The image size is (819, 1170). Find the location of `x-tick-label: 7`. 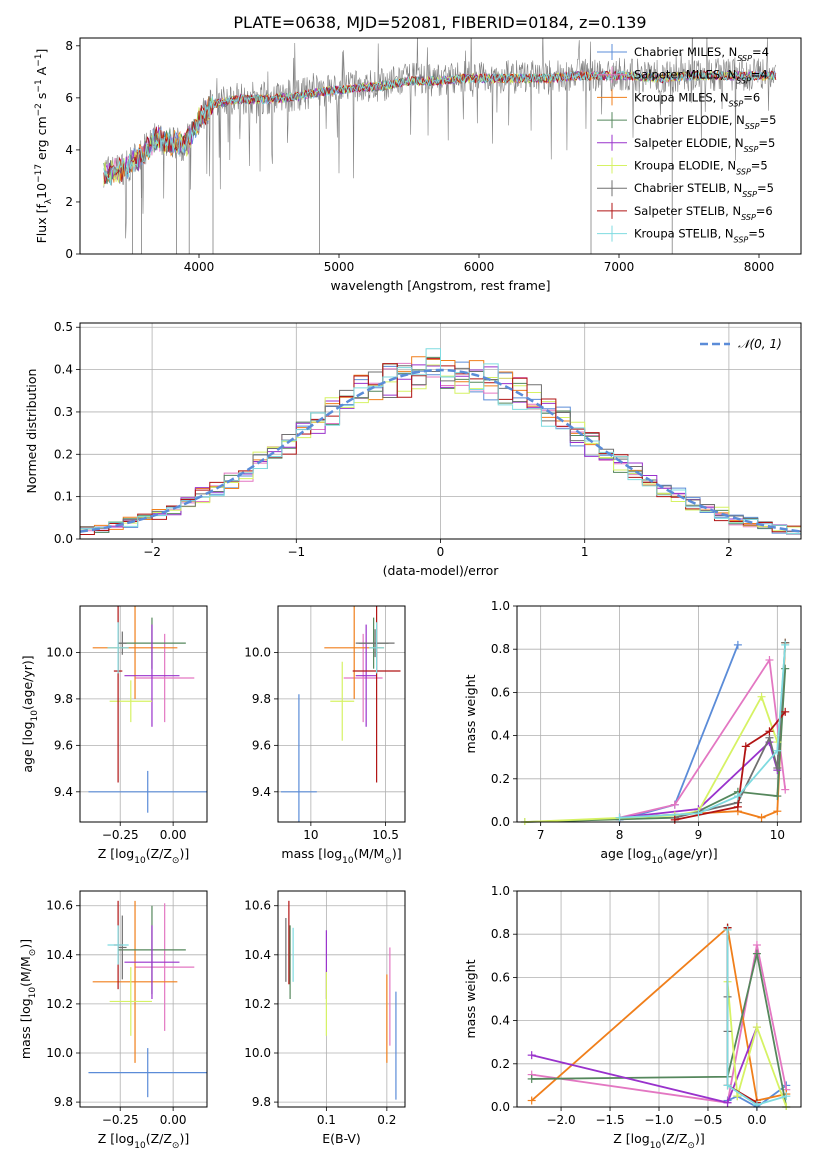

x-tick-label: 7 is located at coordinates (541, 835).